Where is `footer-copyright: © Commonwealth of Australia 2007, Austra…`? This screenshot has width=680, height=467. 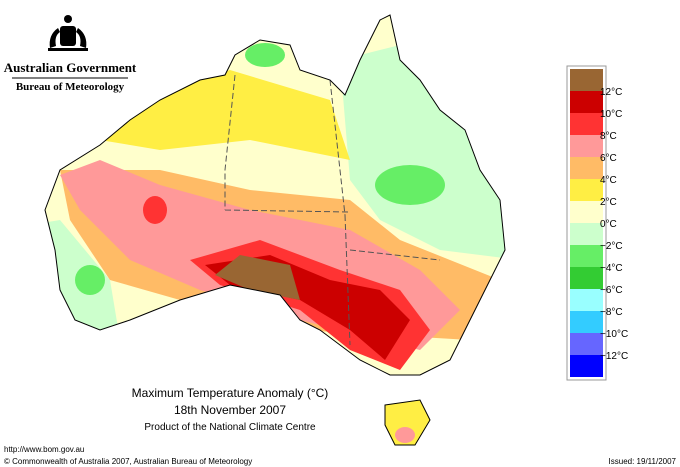 footer-copyright: © Commonwealth of Australia 2007, Austra… is located at coordinates (128, 461).